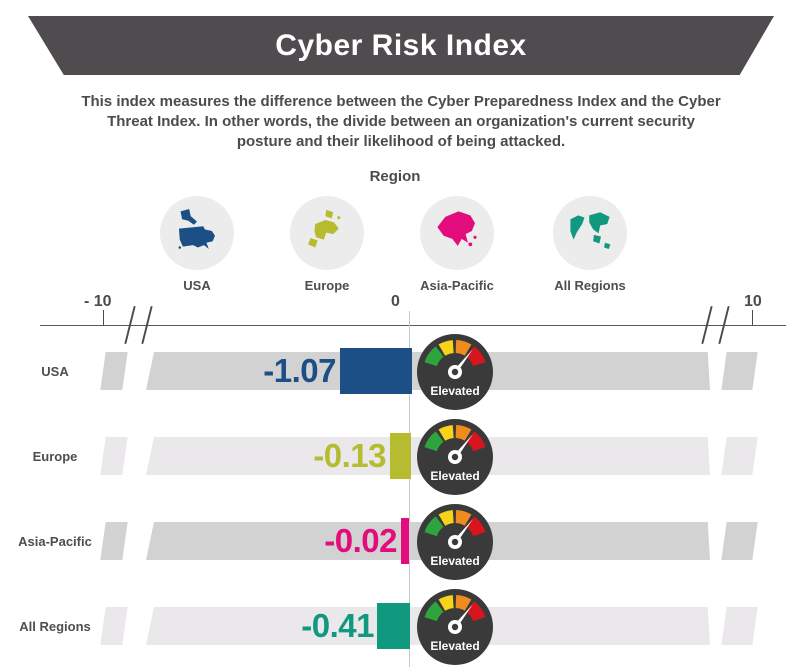 Image resolution: width=801 pixels, height=667 pixels. I want to click on bar-segment-asia-pacific, so click(405, 541).